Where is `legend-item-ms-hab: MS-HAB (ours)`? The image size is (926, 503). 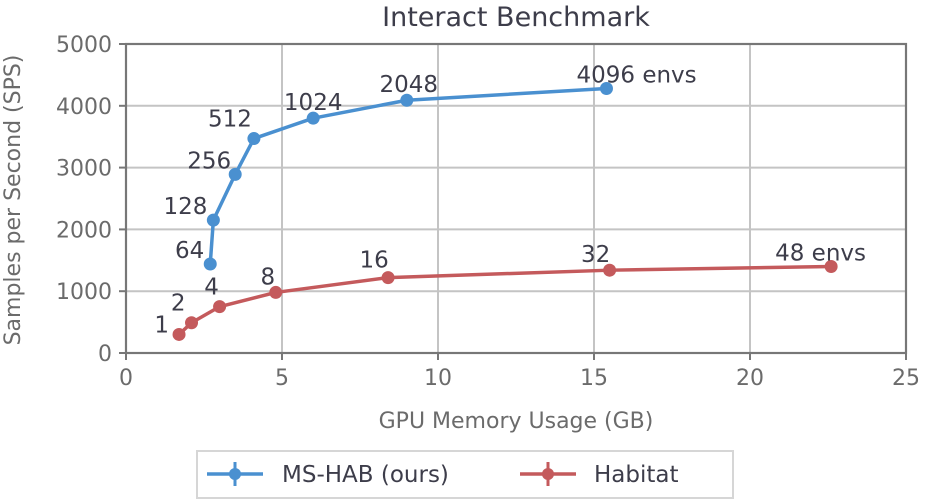 legend-item-ms-hab: MS-HAB (ours) is located at coordinates (328, 475).